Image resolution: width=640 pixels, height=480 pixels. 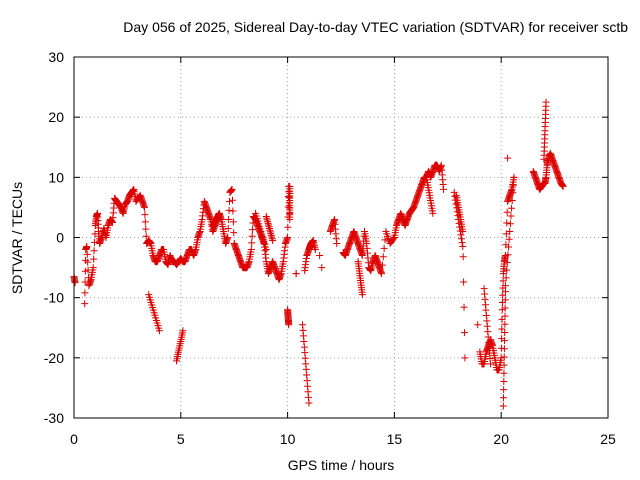 I want to click on y-tick-label: 20, so click(x=56, y=117).